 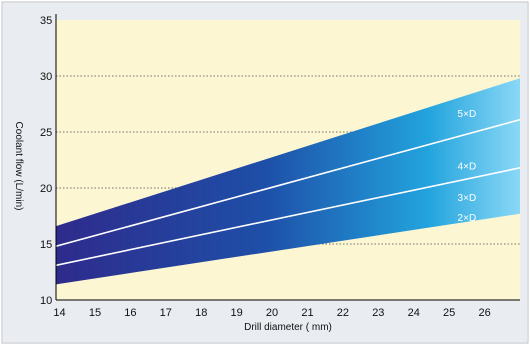 I want to click on x-tick-label: 17, so click(x=166, y=313).